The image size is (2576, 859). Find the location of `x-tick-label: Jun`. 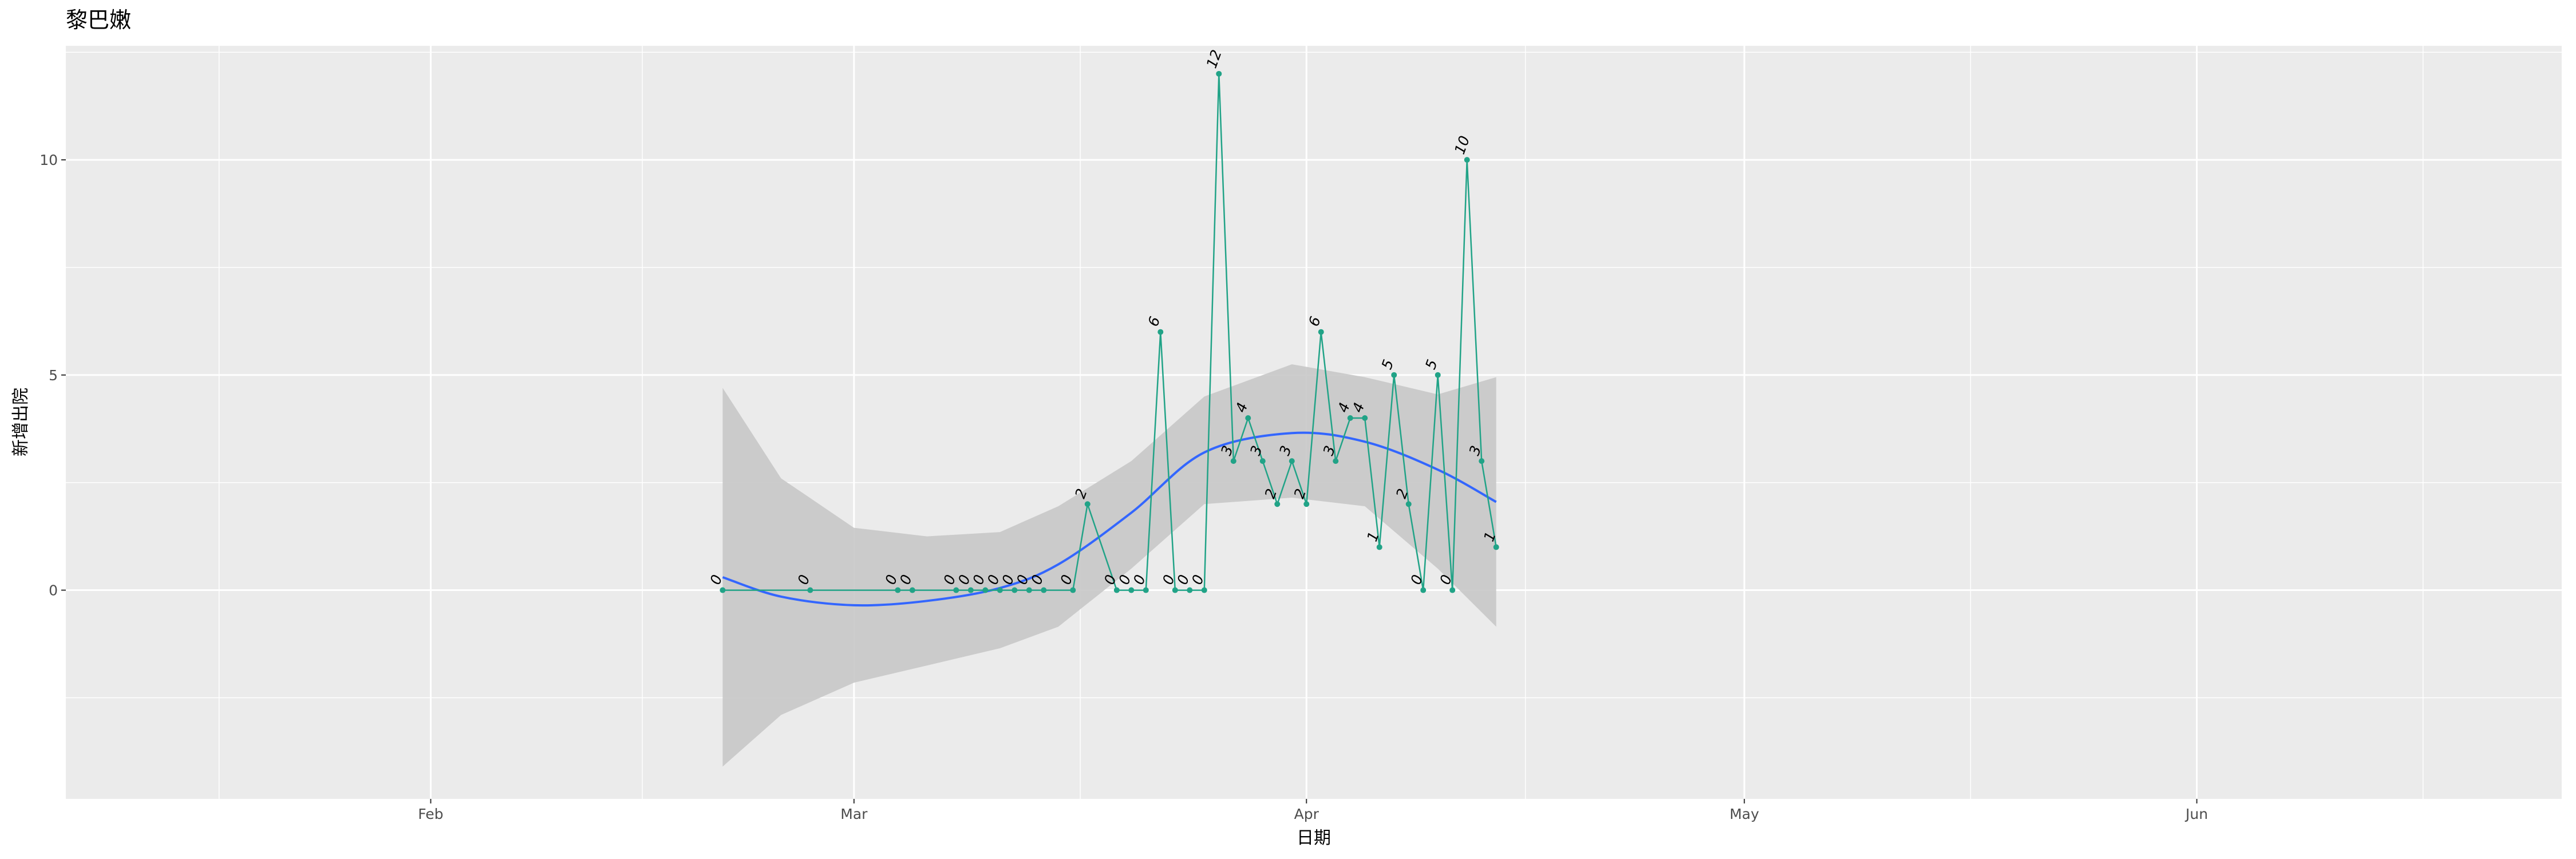

x-tick-label: Jun is located at coordinates (2196, 814).